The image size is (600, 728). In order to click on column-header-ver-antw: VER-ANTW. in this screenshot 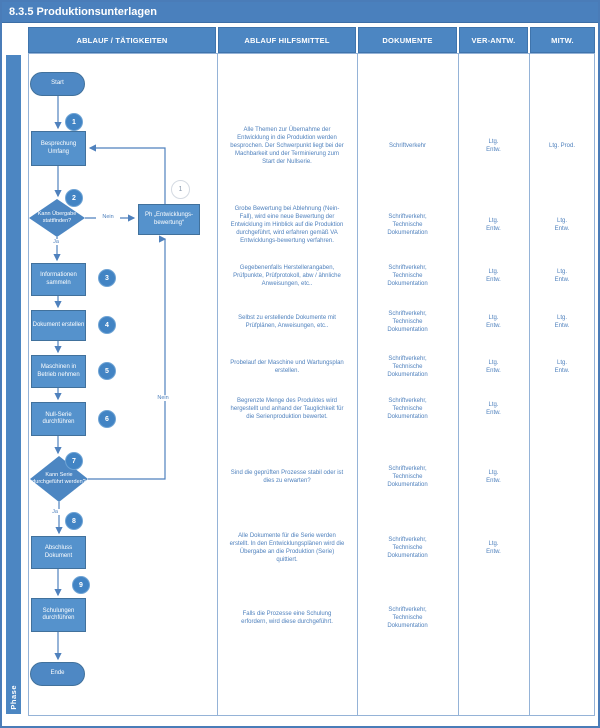, I will do `click(493, 40)`.